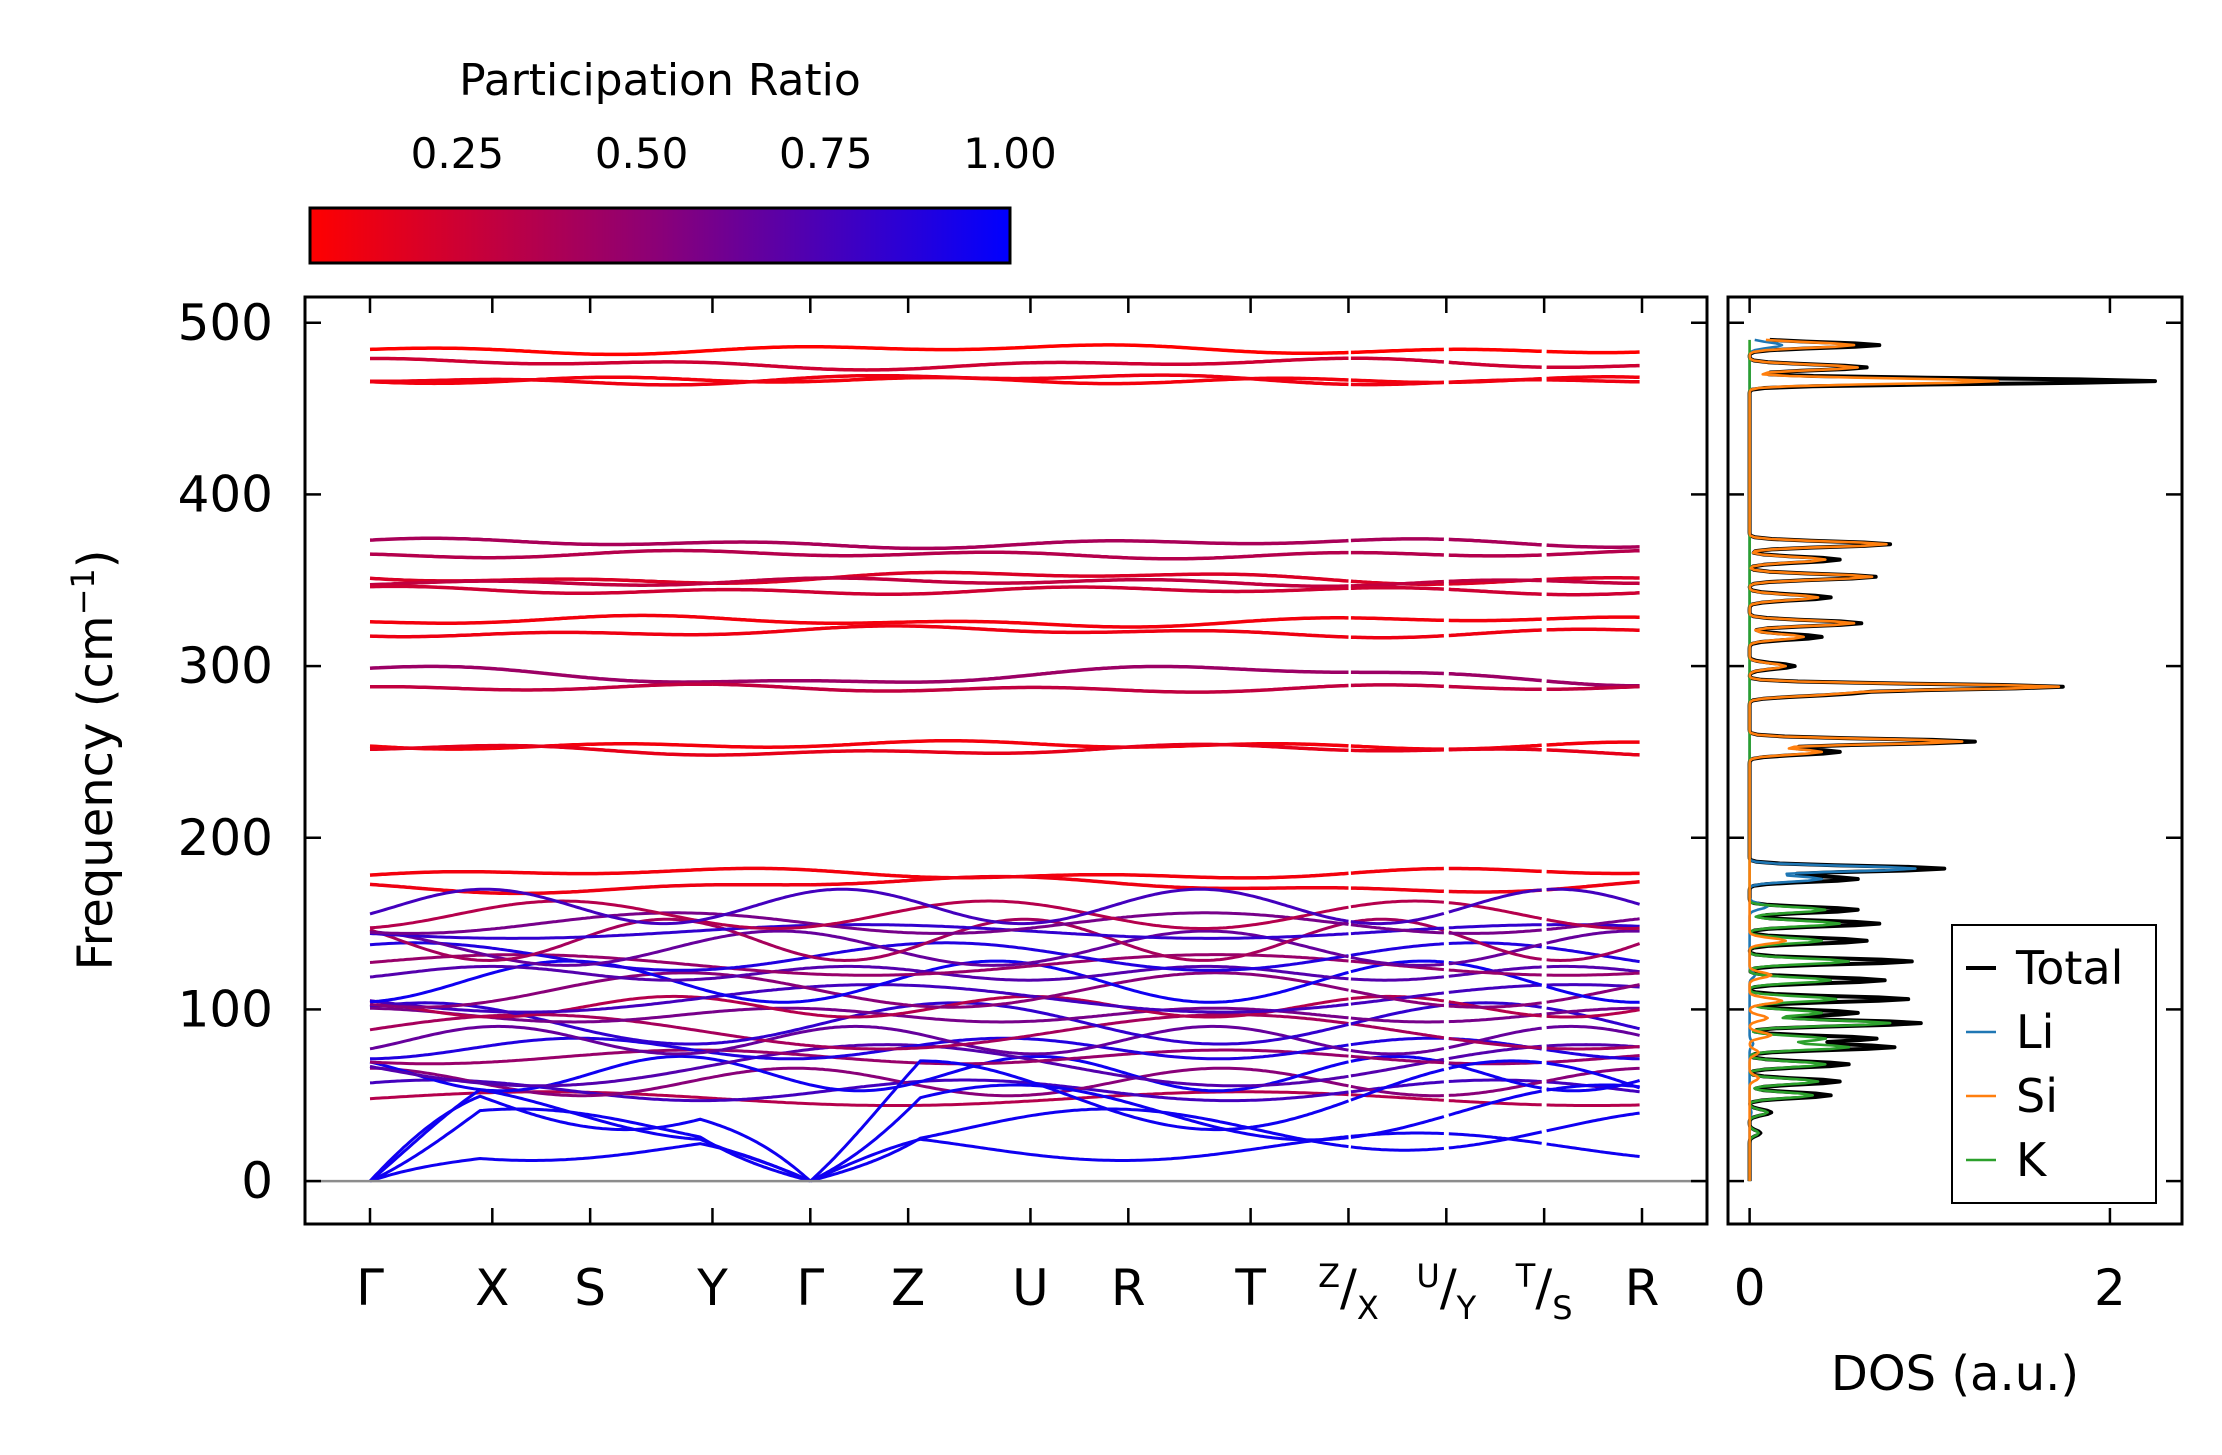  Describe the element at coordinates (712, 1288) in the screenshot. I see `main-x-tick-label: Y` at that location.